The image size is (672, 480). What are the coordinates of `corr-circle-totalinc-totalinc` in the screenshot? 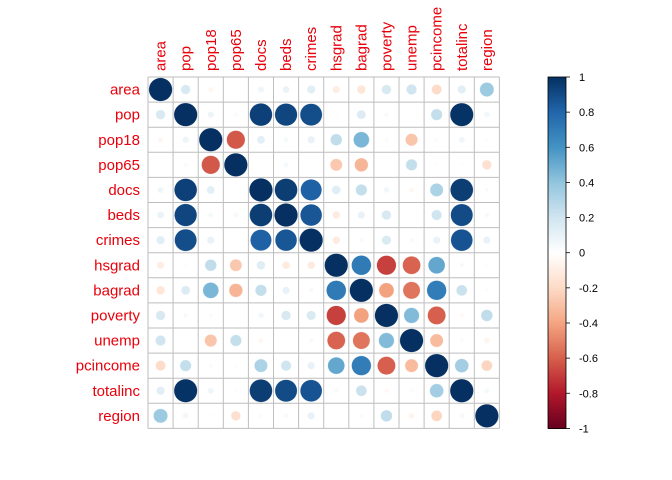 It's located at (461, 390).